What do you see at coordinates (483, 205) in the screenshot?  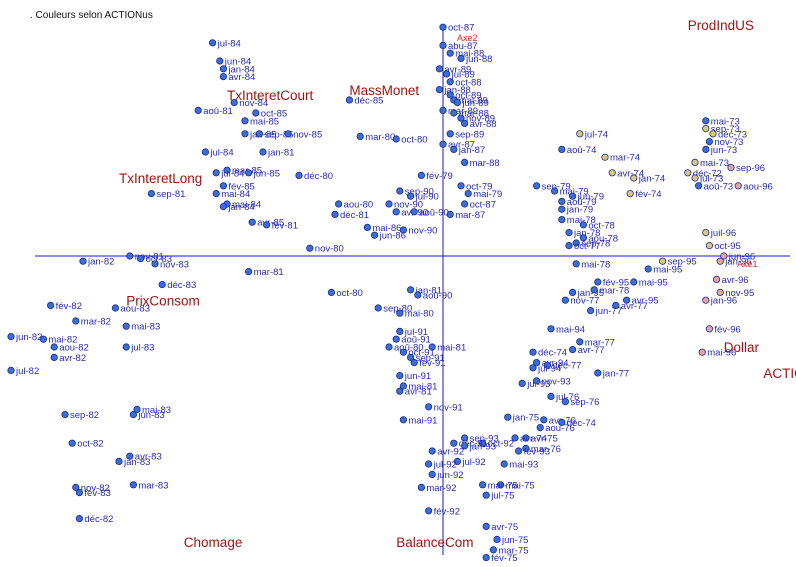 I see `point-label: oct-87` at bounding box center [483, 205].